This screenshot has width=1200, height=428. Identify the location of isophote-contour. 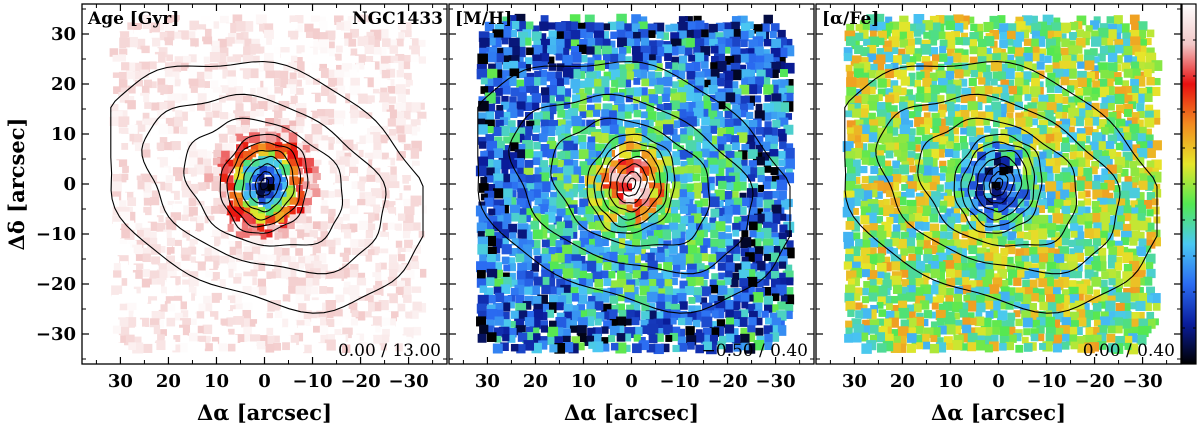
(631, 184).